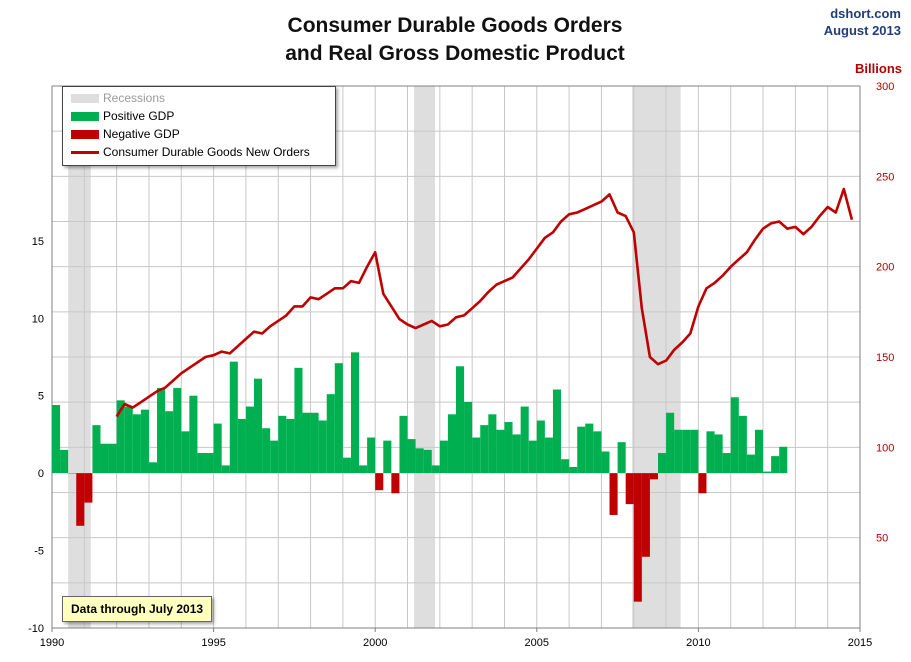 This screenshot has height=662, width=911. I want to click on legend-item-orders: Consumer Durable Goods New Orders, so click(190, 152).